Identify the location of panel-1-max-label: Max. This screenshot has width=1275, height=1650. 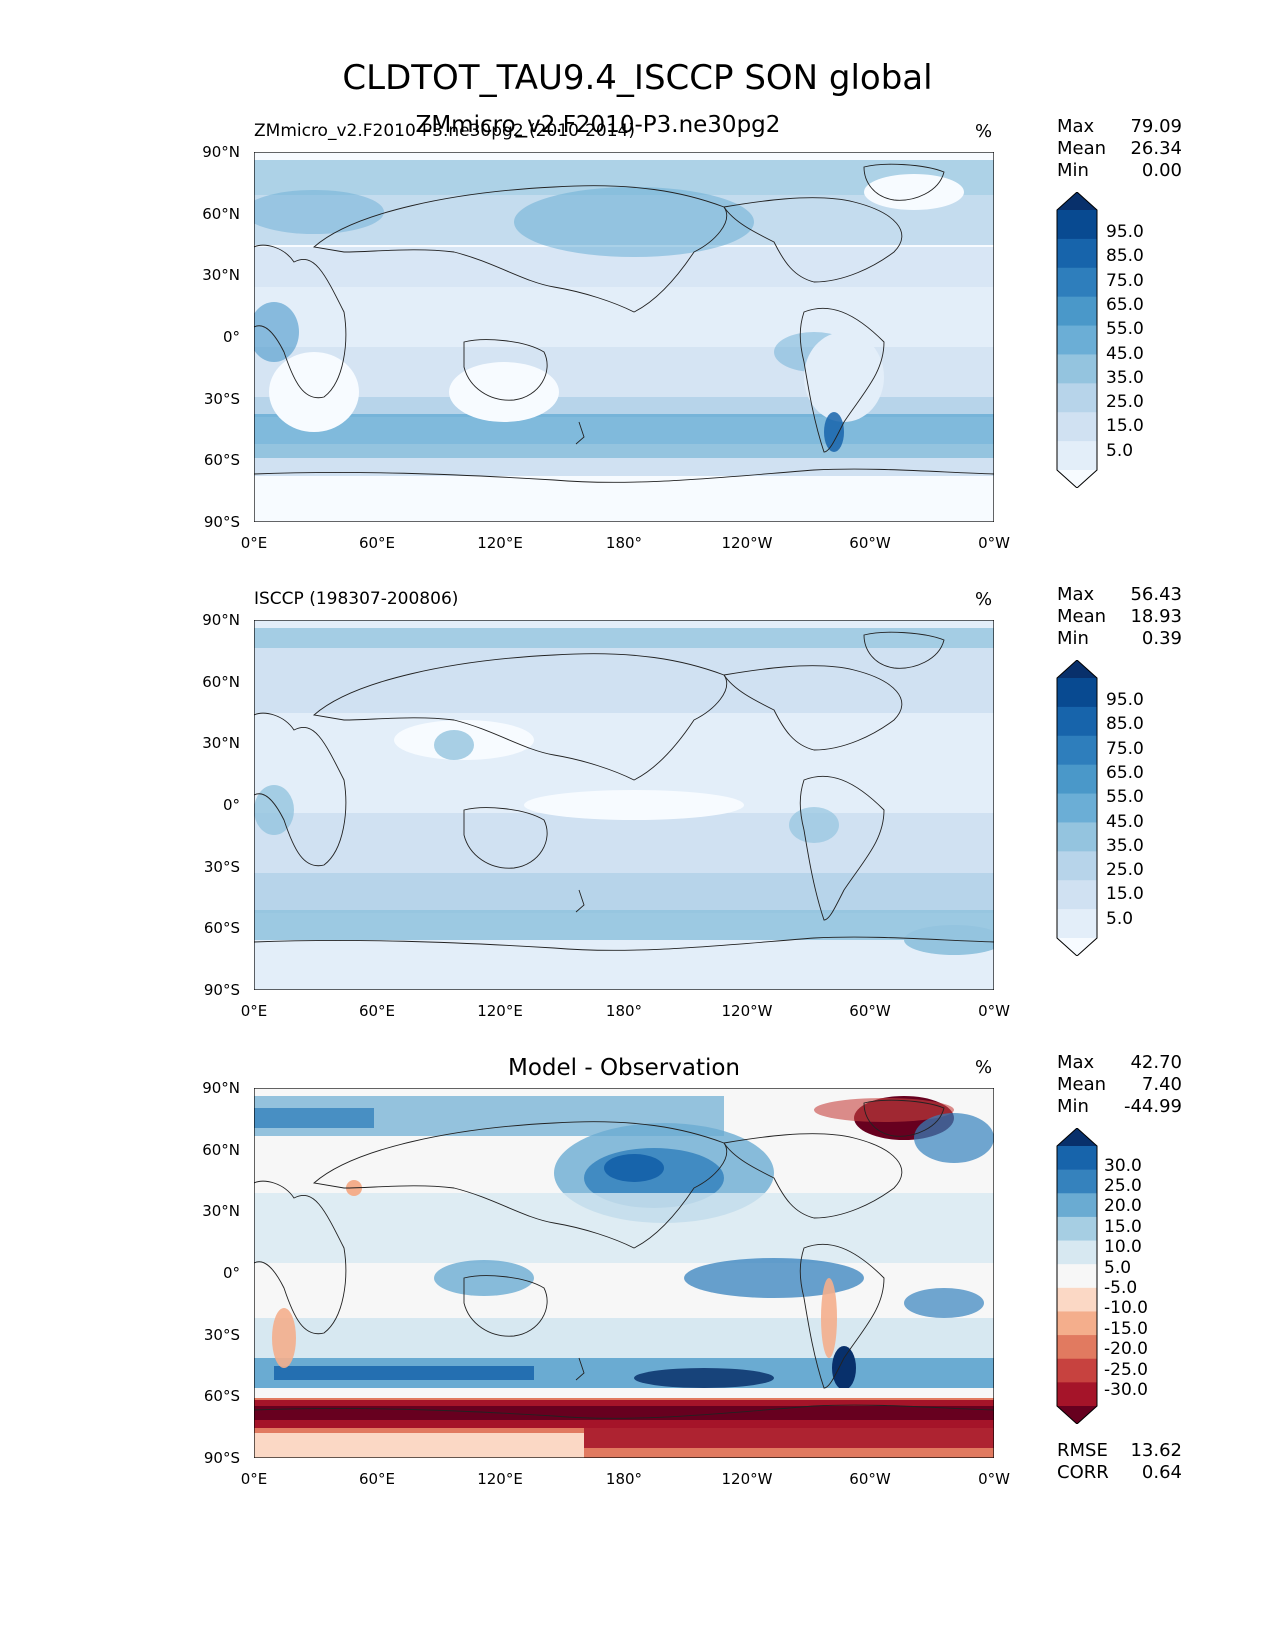
(1076, 126).